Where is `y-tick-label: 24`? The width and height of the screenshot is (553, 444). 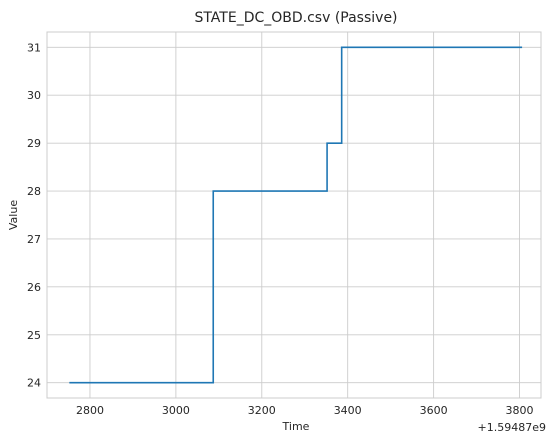 y-tick-label: 24 is located at coordinates (34, 383).